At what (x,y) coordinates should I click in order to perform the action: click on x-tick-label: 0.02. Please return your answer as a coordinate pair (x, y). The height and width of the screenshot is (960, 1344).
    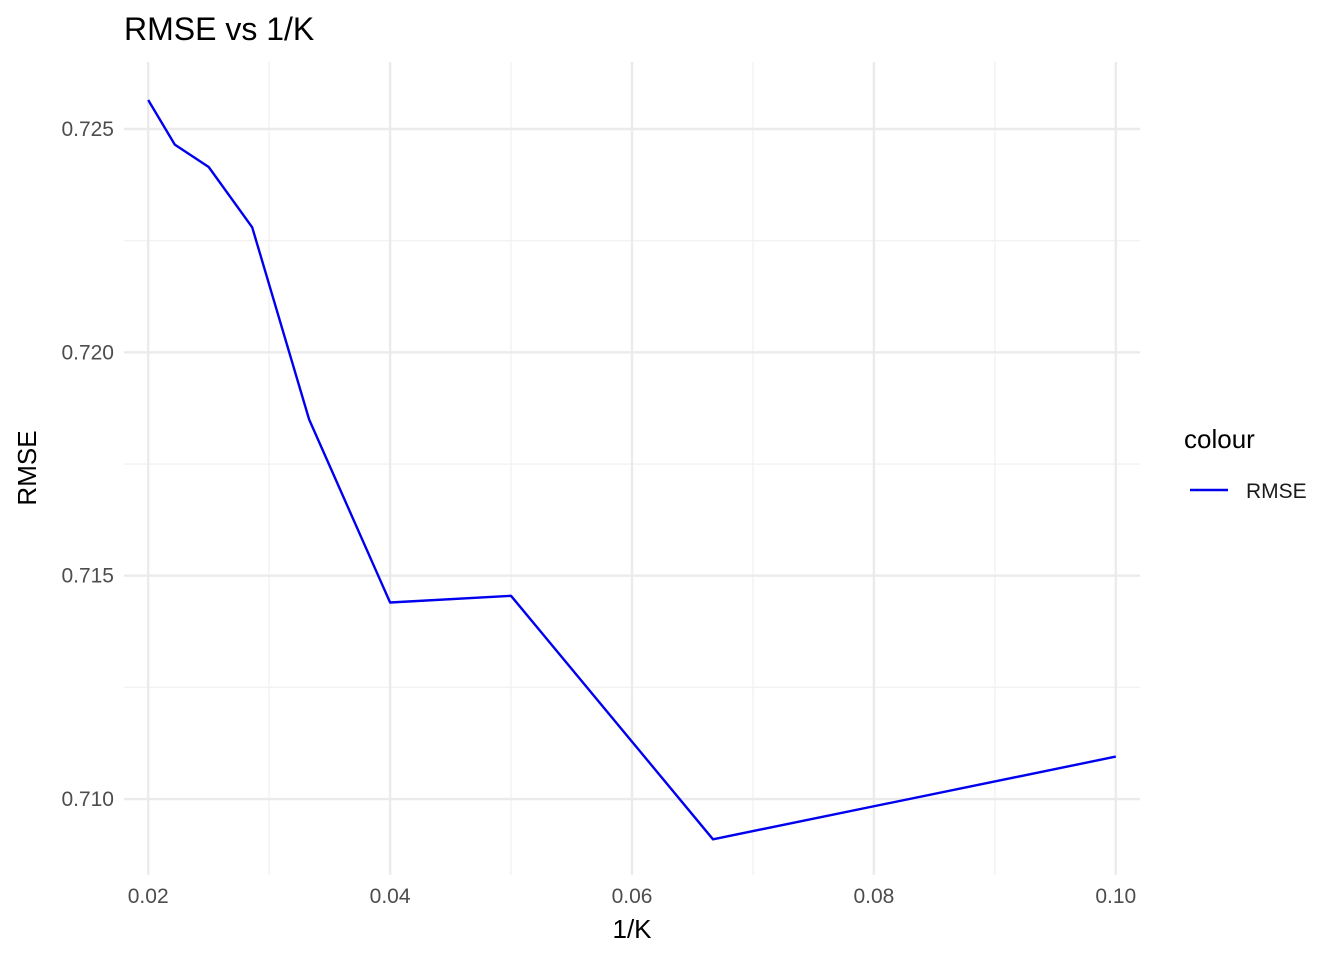
    Looking at the image, I should click on (148, 896).